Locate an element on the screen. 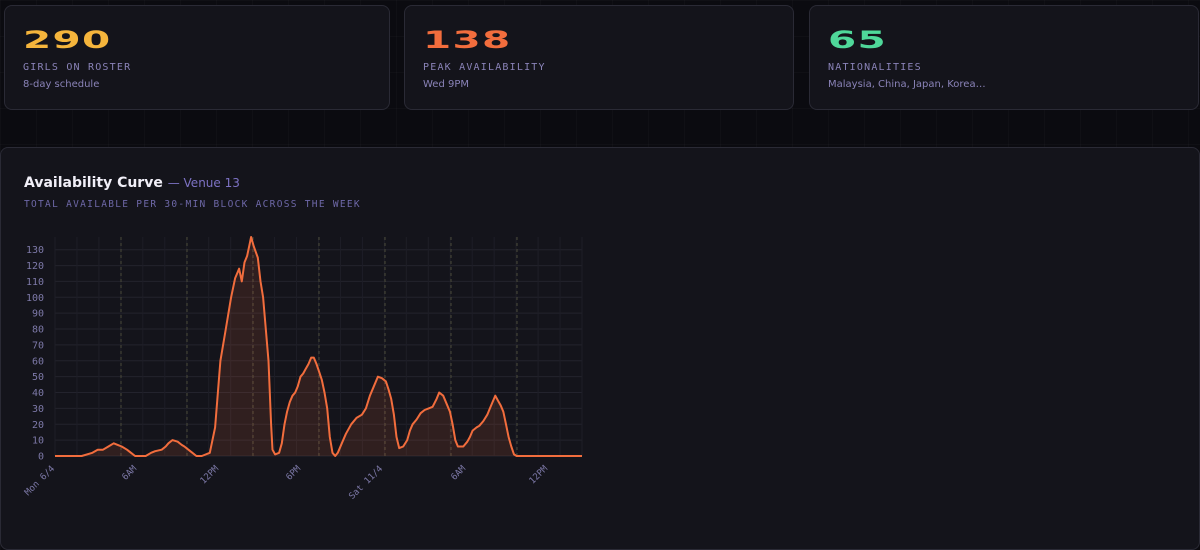 This screenshot has width=1200, height=550. stat-card-peak: 138 PEAK AVAILABILITY Wed 9PM is located at coordinates (599, 57).